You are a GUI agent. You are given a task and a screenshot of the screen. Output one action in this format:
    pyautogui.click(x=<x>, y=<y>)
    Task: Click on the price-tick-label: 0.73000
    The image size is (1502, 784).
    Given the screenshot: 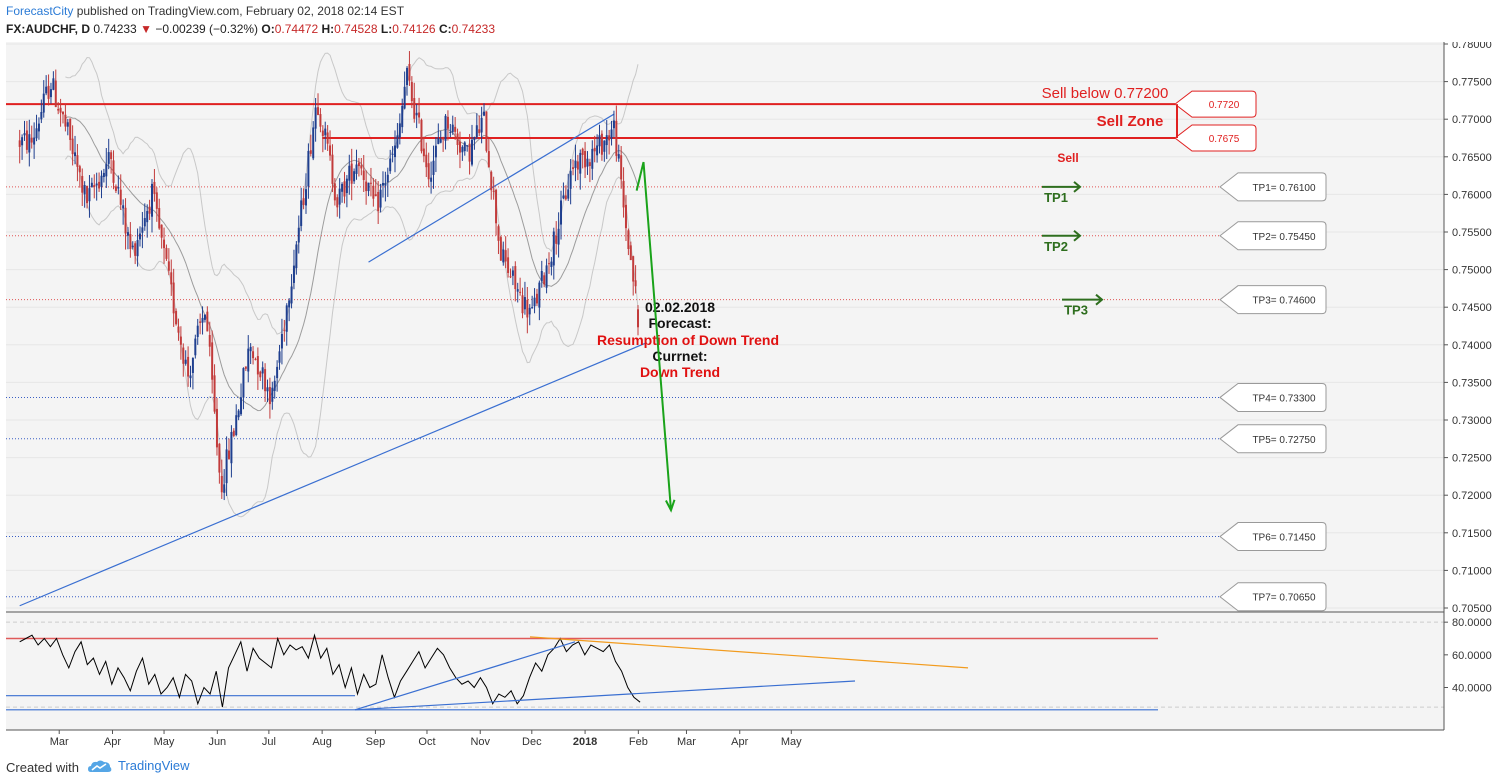 What is the action you would take?
    pyautogui.click(x=1472, y=421)
    